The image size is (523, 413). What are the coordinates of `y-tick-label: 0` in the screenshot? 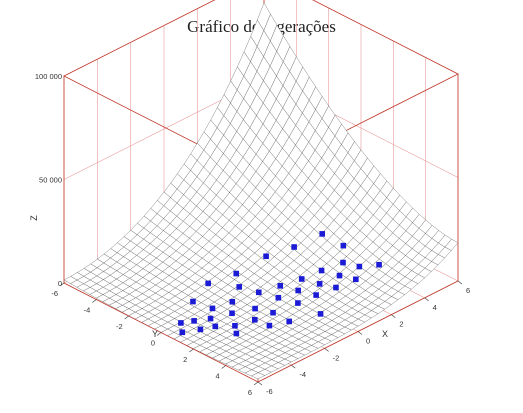 It's located at (153, 343).